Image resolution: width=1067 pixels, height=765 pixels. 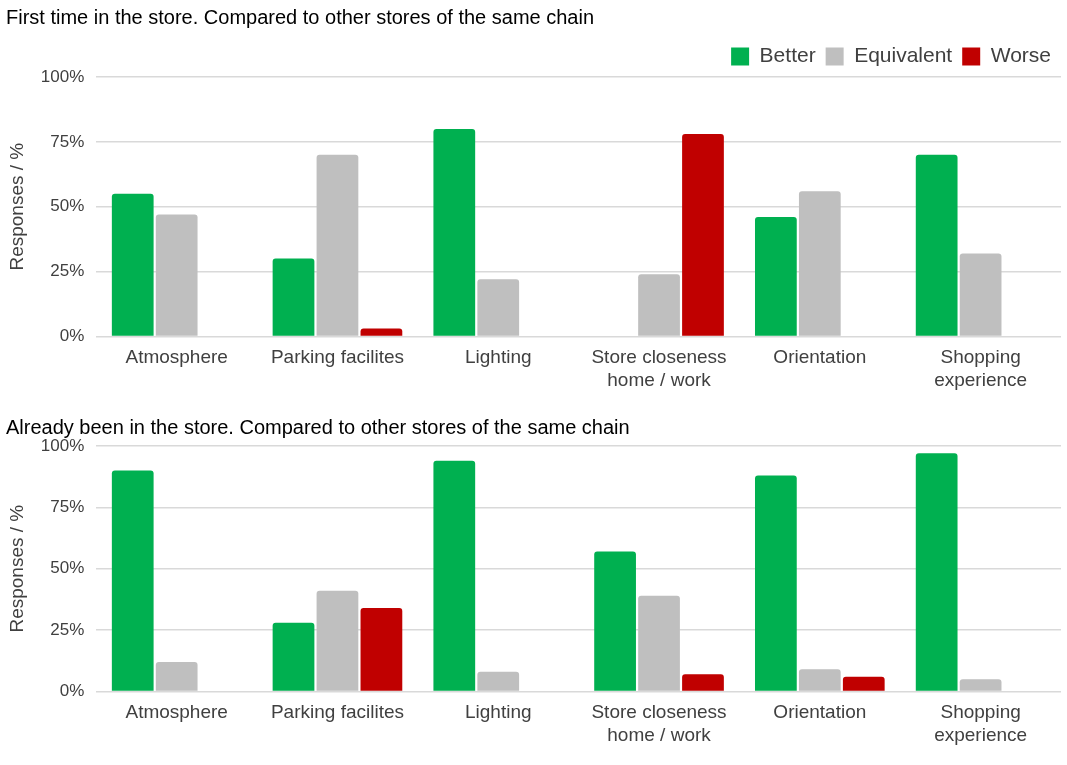 What do you see at coordinates (300, 16) in the screenshot?
I see `chart-title: First time in the store. Compared to other stores of the same chain` at bounding box center [300, 16].